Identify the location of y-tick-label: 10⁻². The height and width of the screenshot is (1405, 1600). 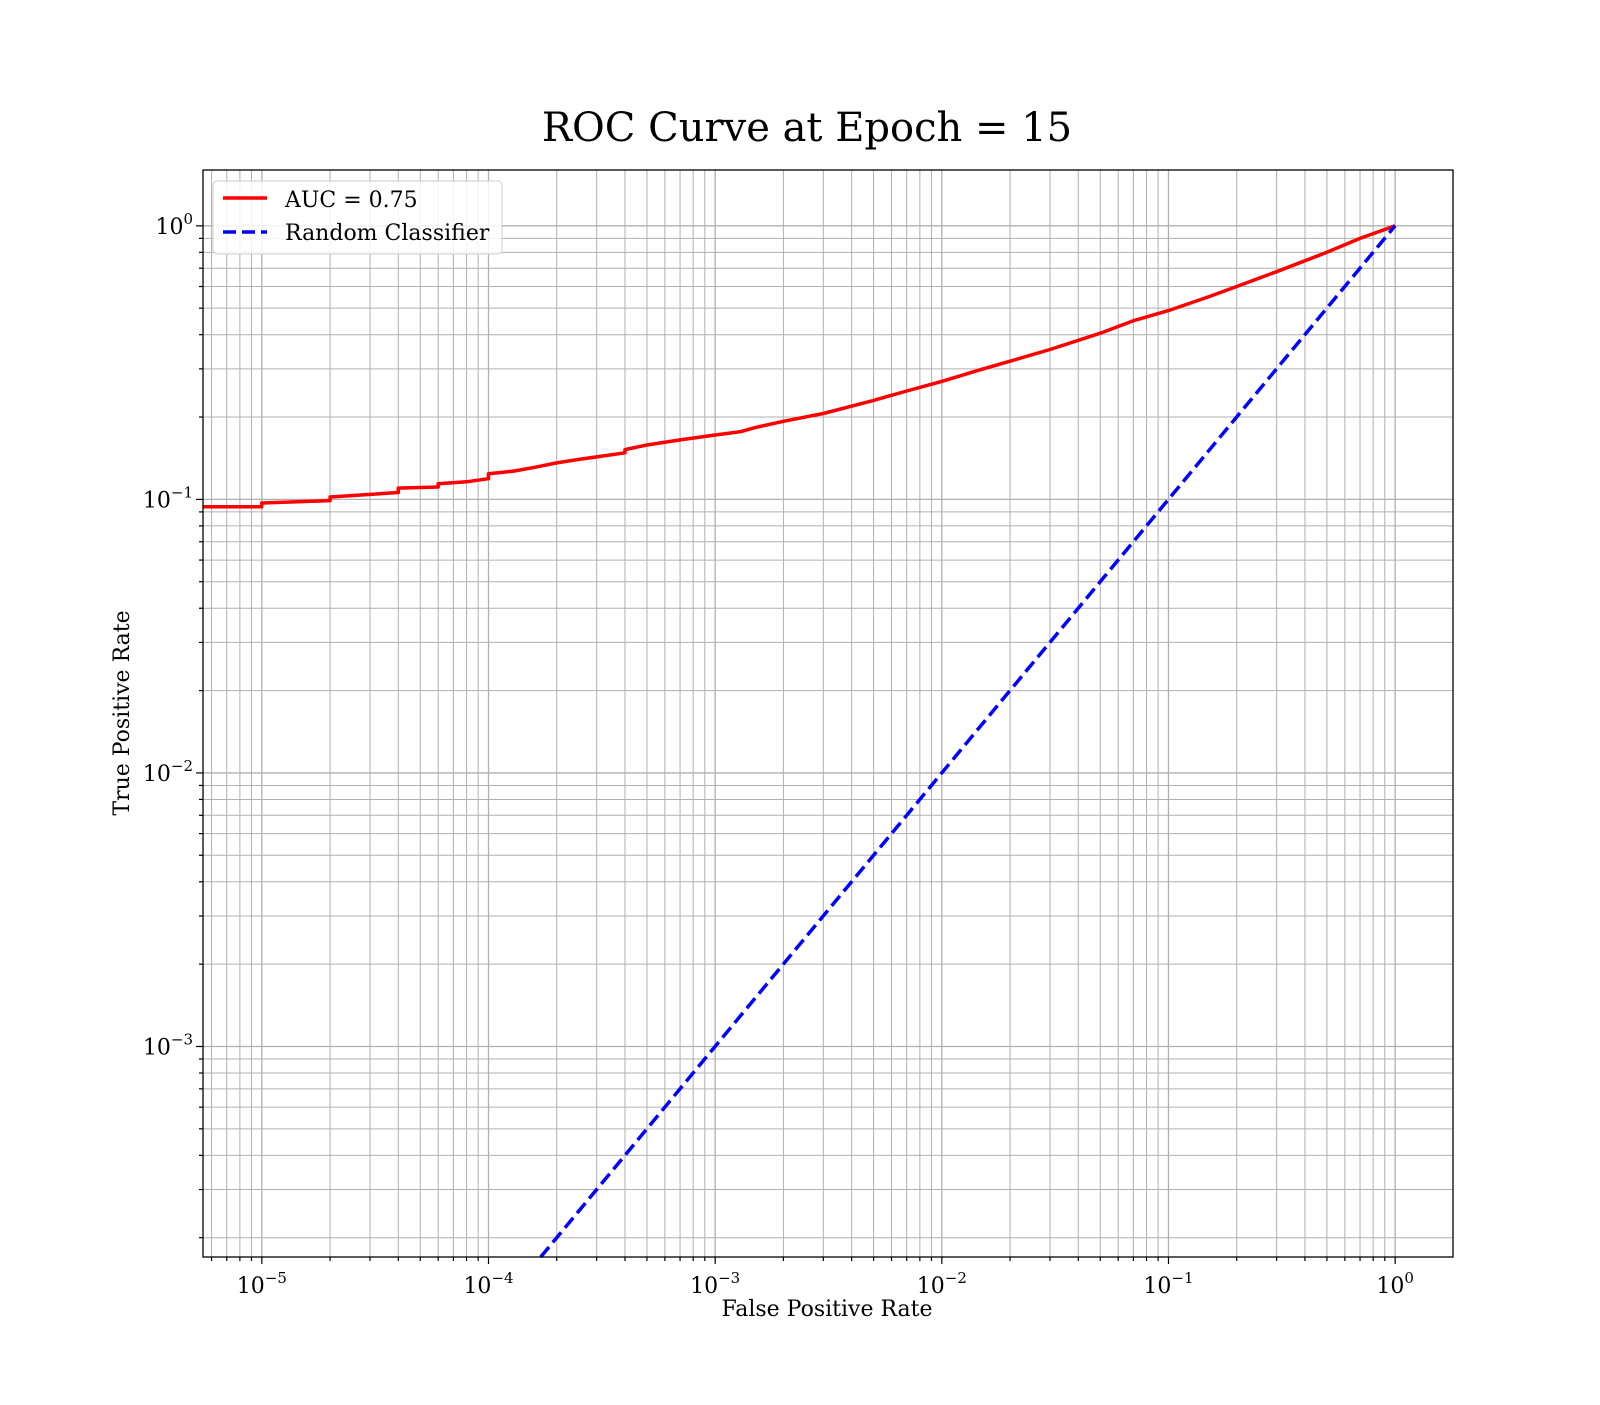
(168, 772).